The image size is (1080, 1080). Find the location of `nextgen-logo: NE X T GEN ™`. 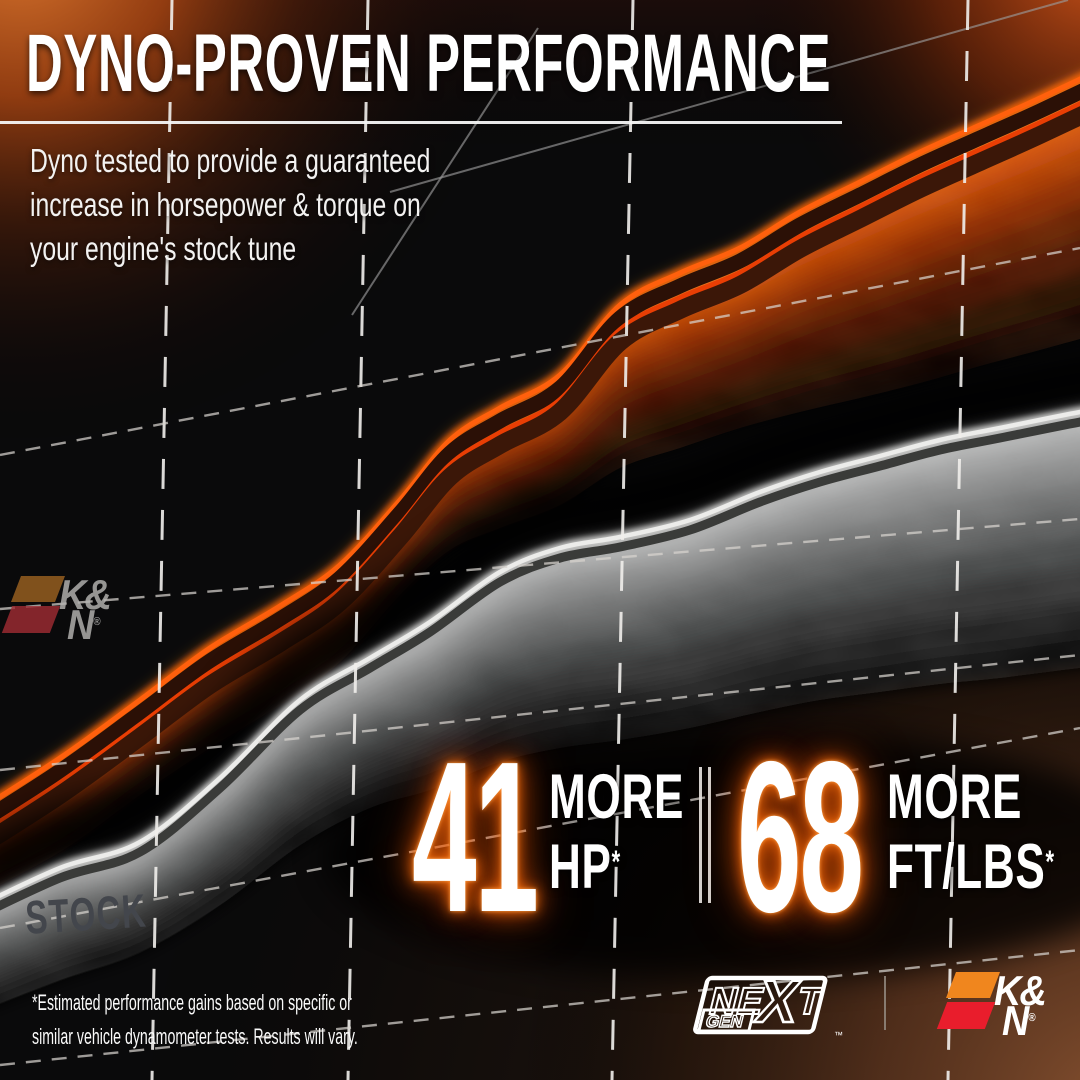

nextgen-logo: NE X T GEN ™ is located at coordinates (768, 1004).